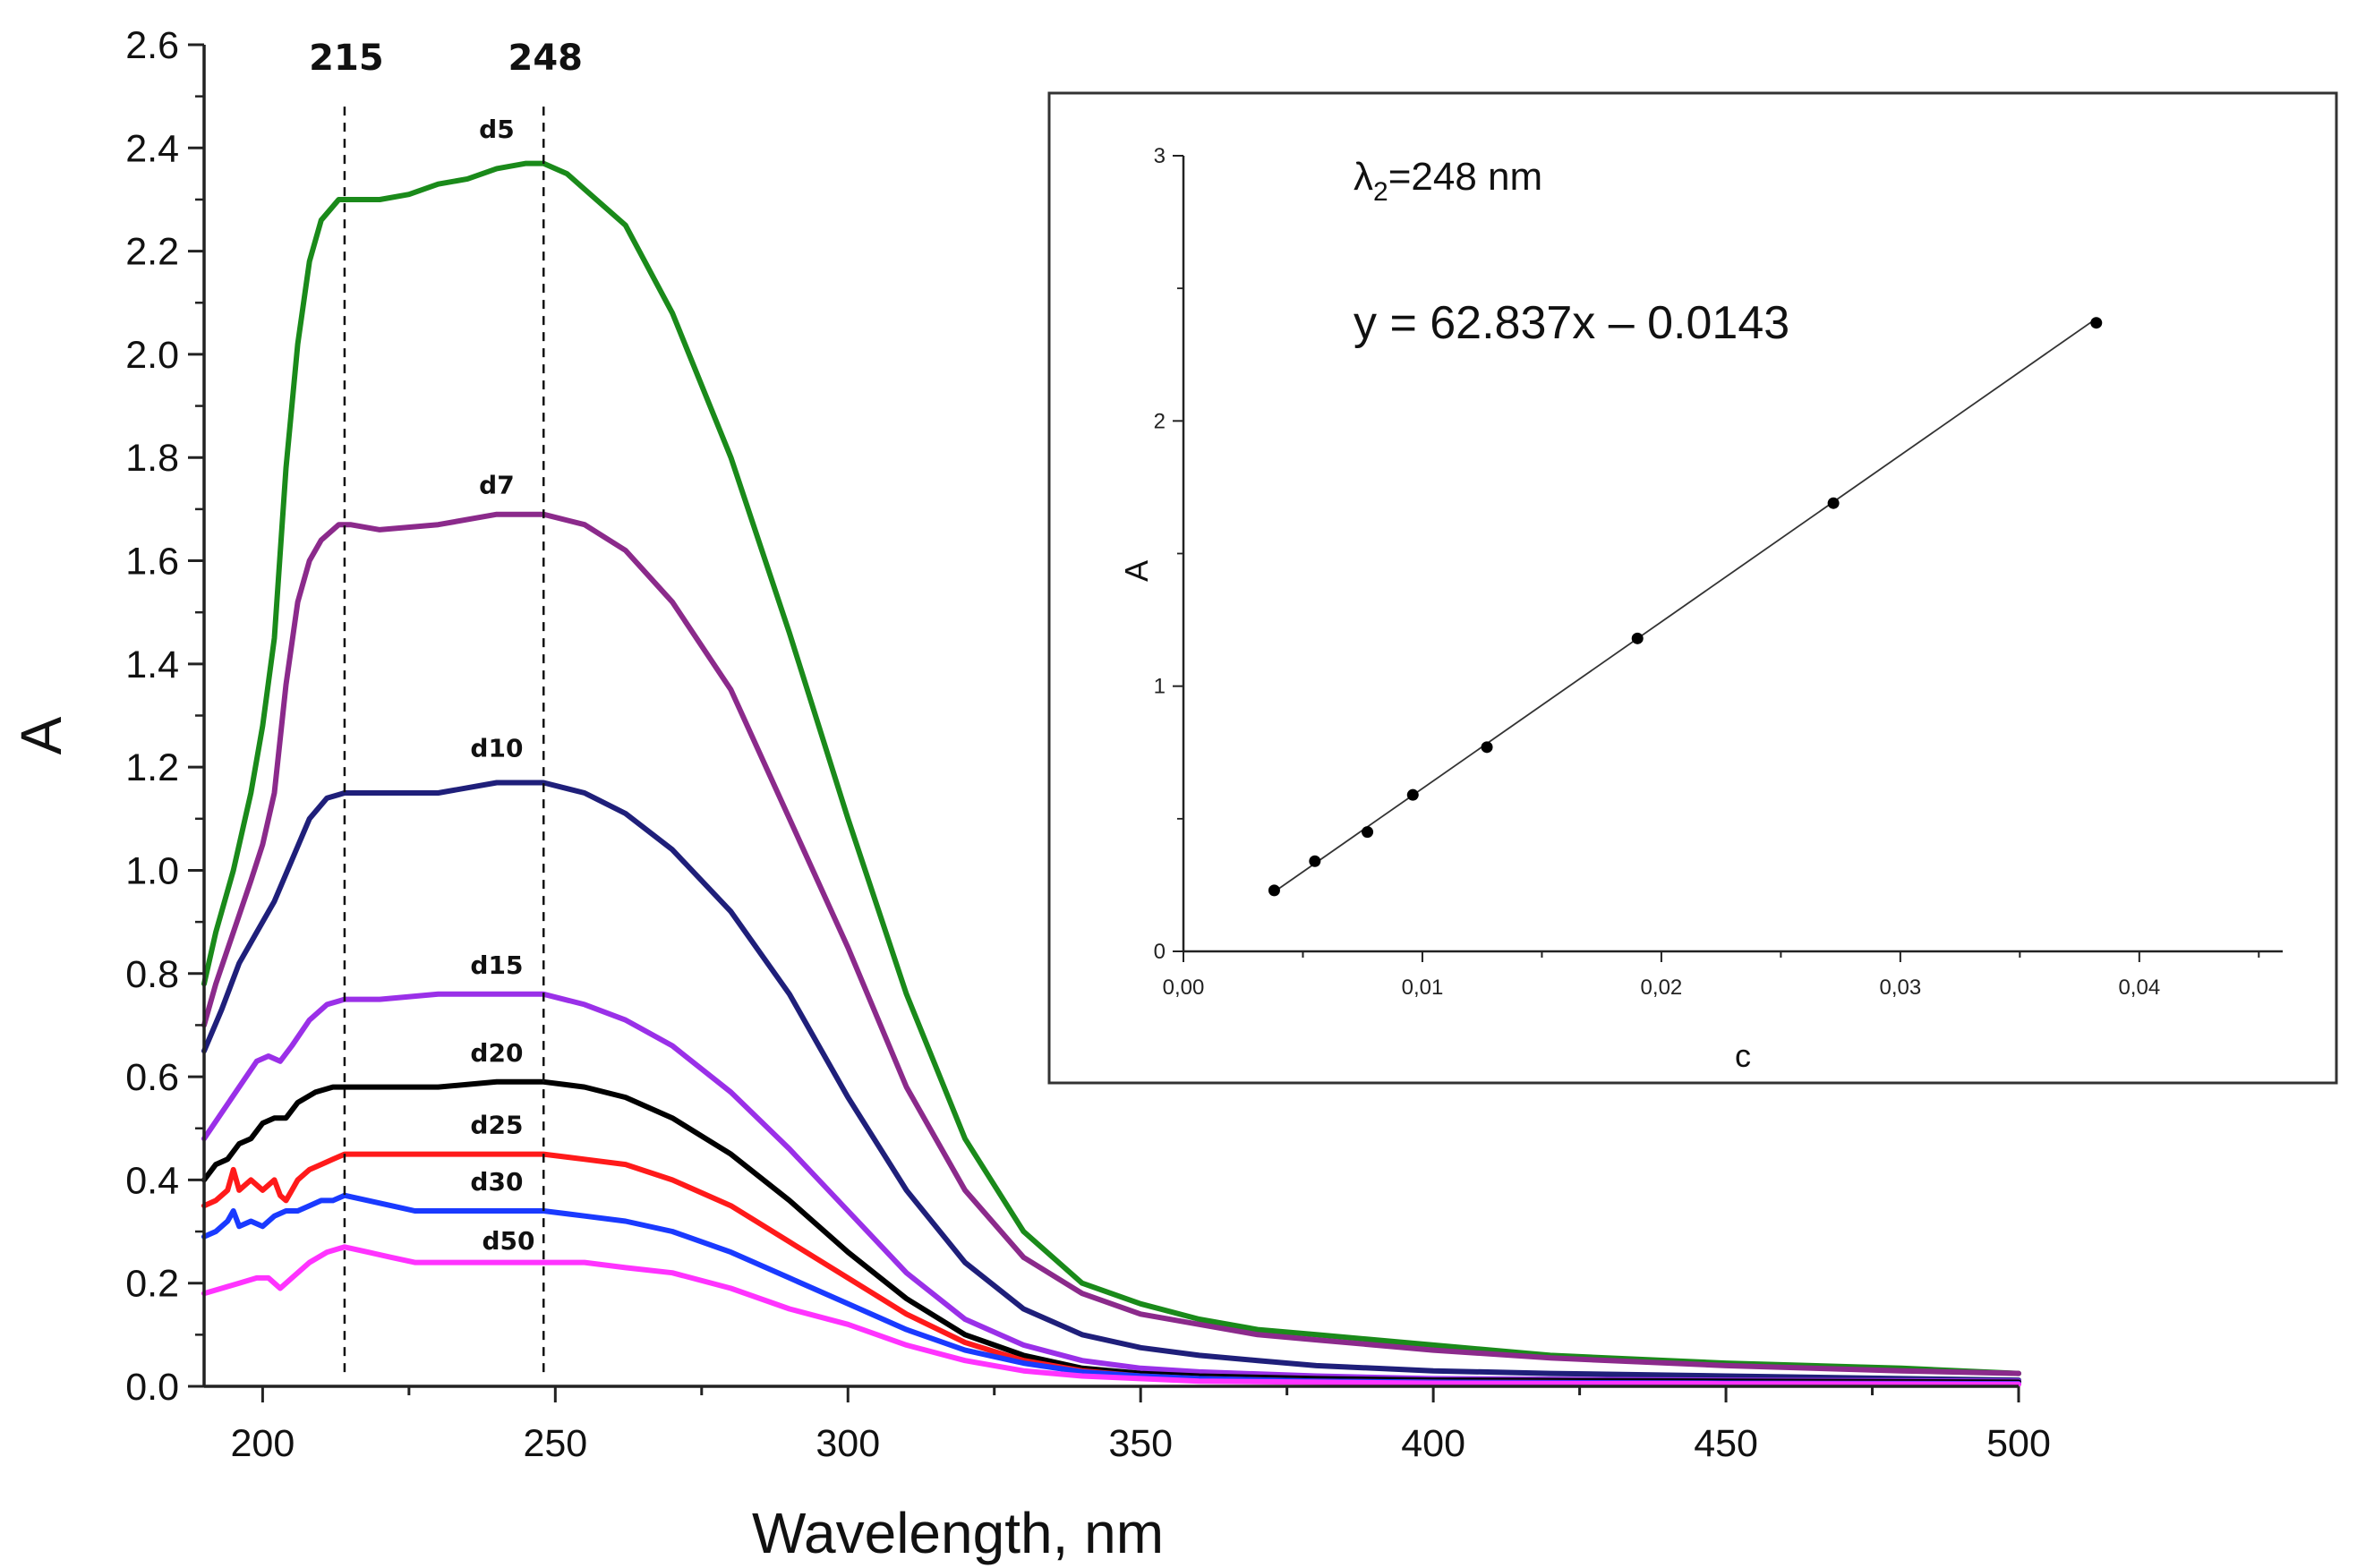 The height and width of the screenshot is (1568, 2357). I want to click on y-tick-label: 0.0, so click(152, 1387).